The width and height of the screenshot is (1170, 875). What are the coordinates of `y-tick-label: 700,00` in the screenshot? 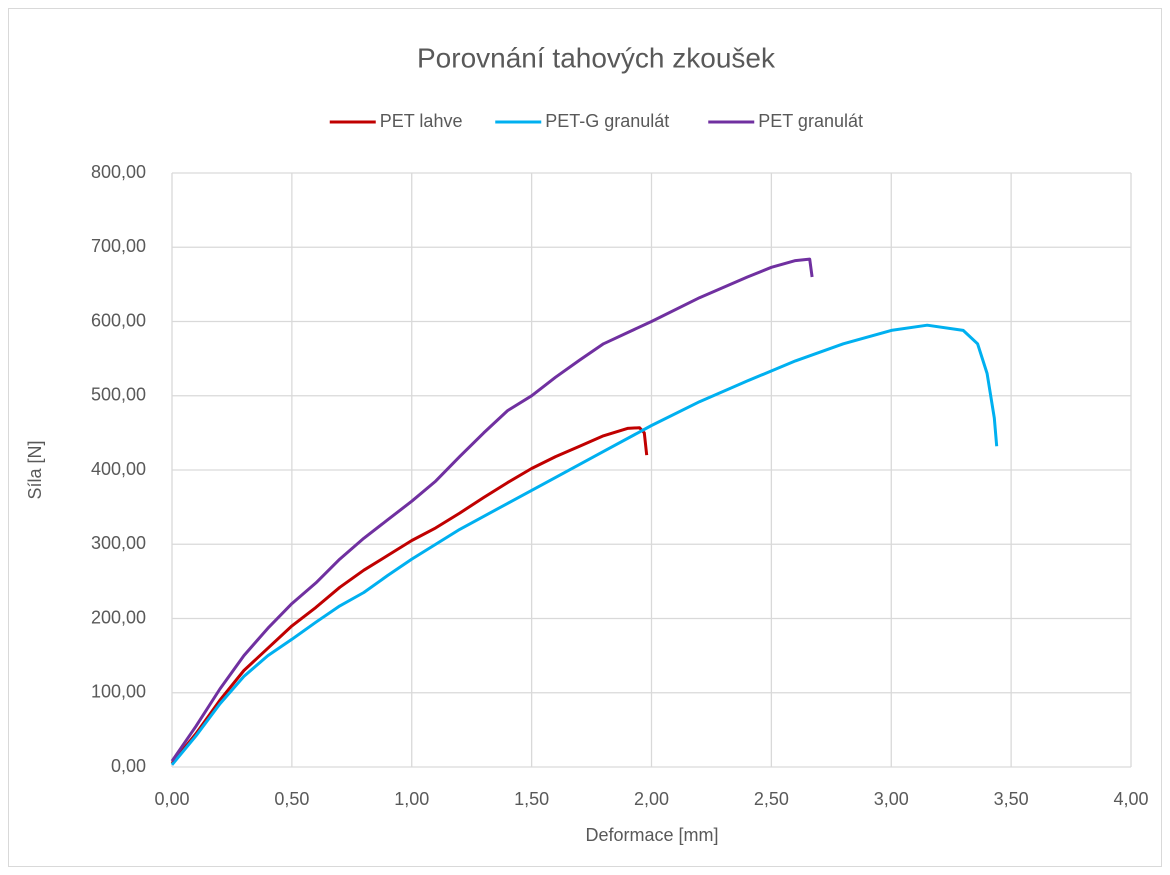 It's located at (118, 246).